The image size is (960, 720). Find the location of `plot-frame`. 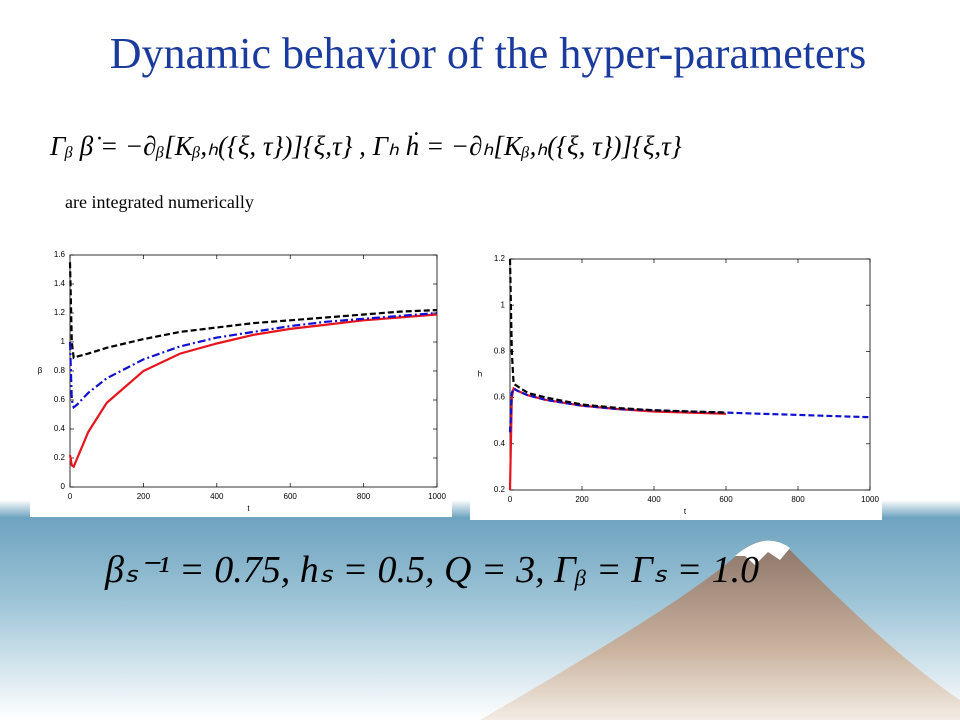

plot-frame is located at coordinates (690, 374).